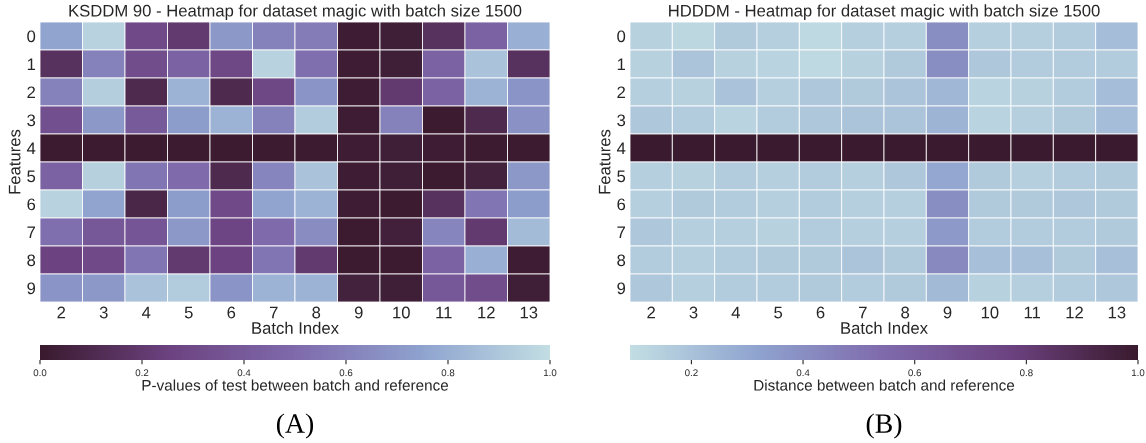 This screenshot has height=443, width=1146. Describe the element at coordinates (295, 12) in the screenshot. I see `chart-title: KSDDM 90 - Heatmap for dataset magic with batch size 1500` at that location.